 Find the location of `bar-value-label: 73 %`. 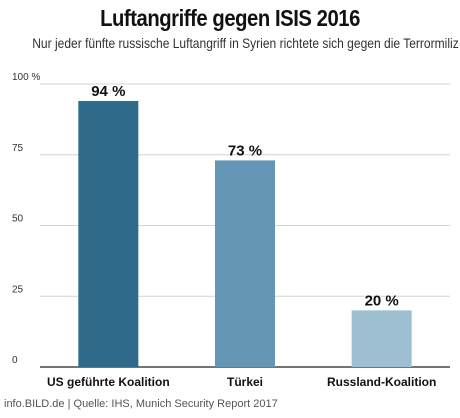

bar-value-label: 73 % is located at coordinates (245, 150).